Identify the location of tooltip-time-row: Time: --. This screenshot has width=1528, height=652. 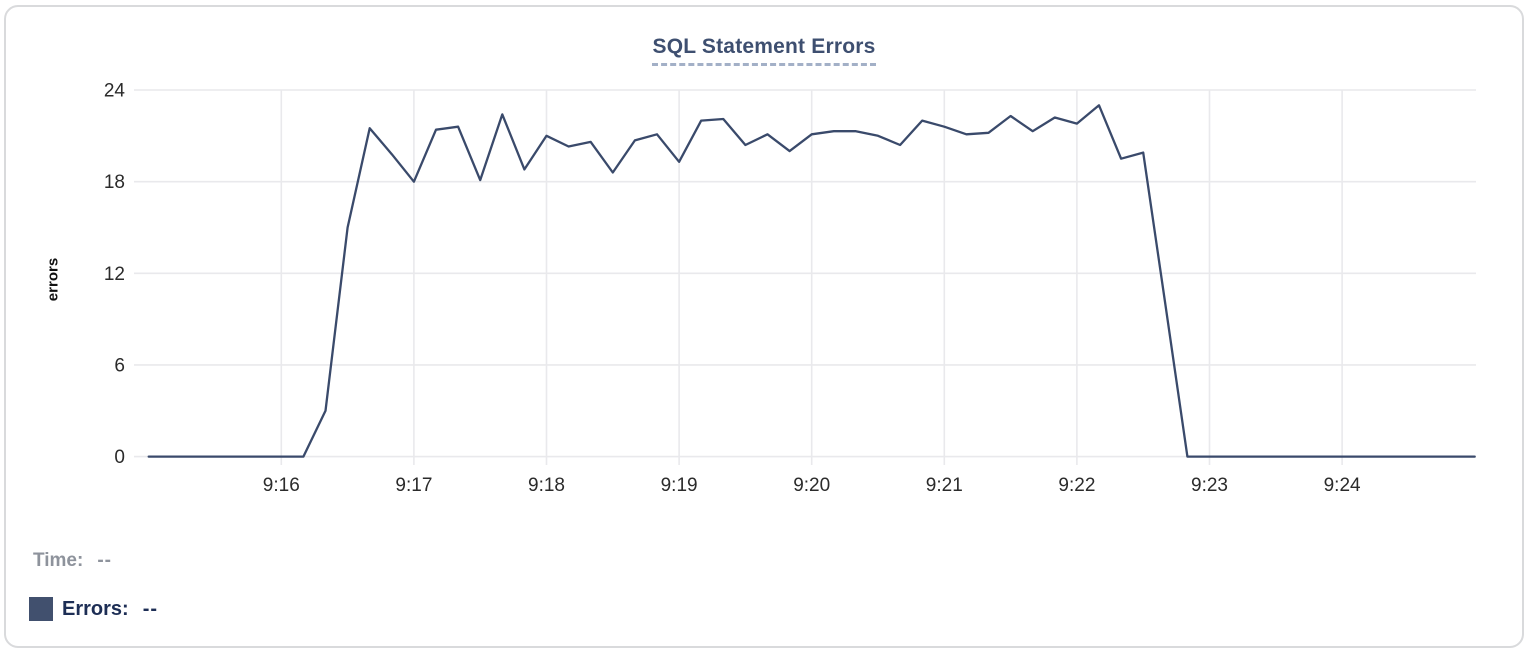
(72, 561).